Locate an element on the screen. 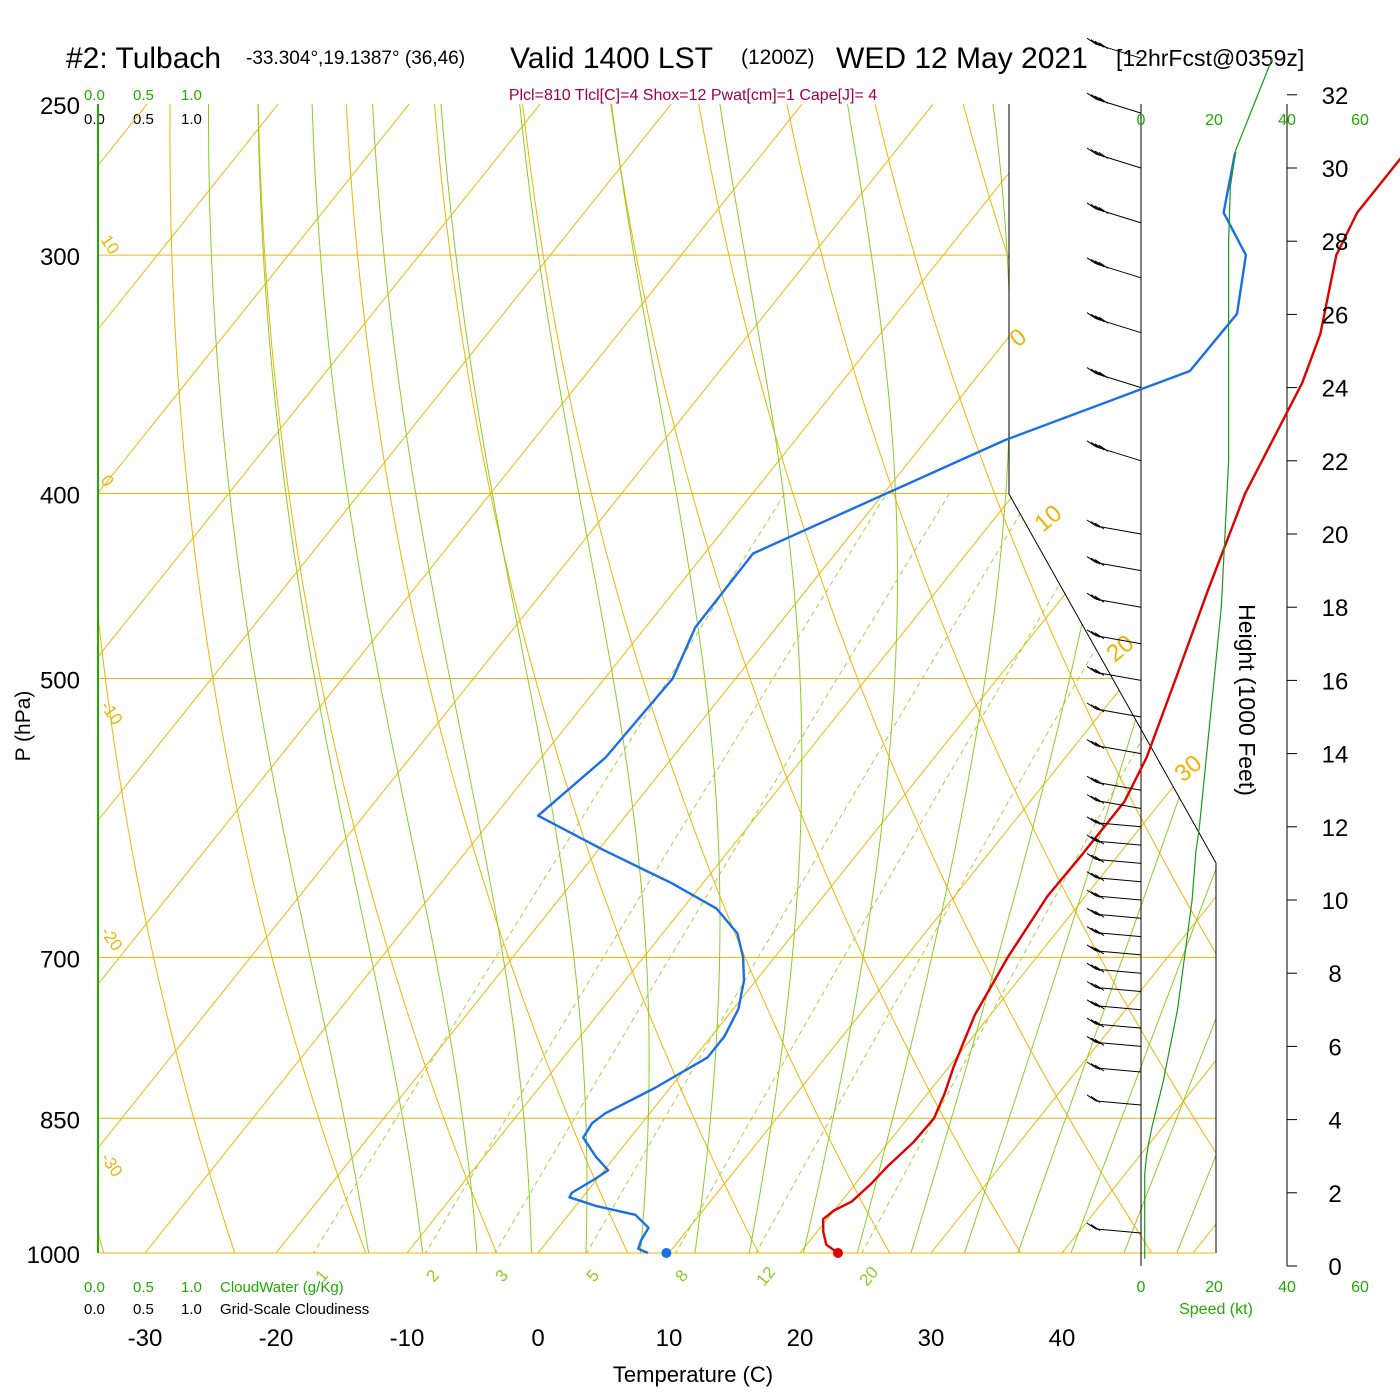 This screenshot has height=1400, width=1400. speed-scale-top: 0 20 40 60 is located at coordinates (1253, 120).